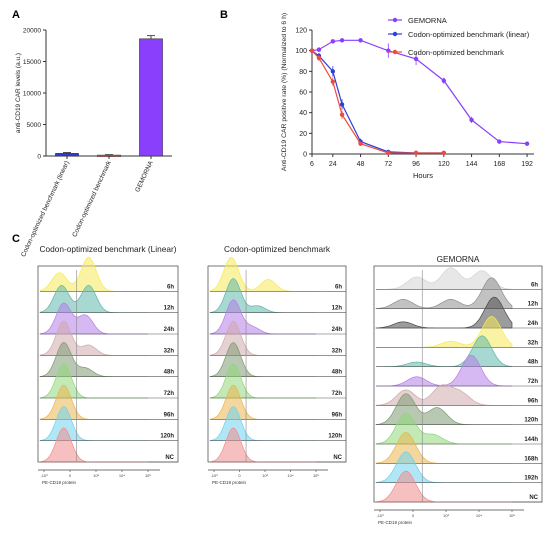  What do you see at coordinates (333, 164) in the screenshot?
I see `x-tick-label: 24` at bounding box center [333, 164].